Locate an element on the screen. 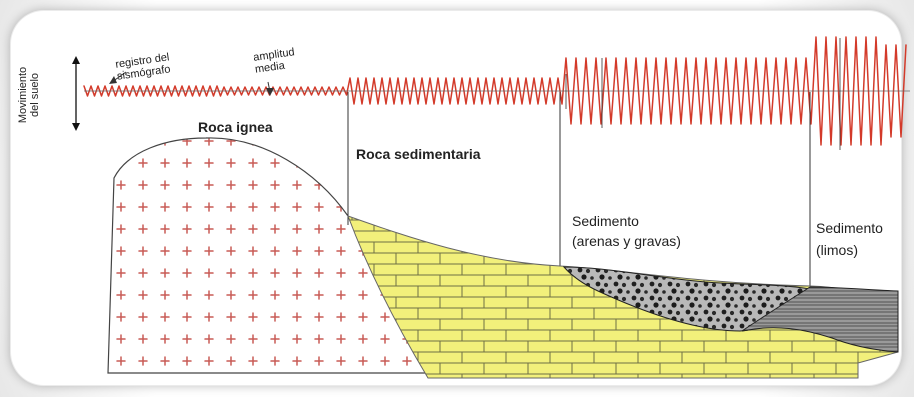  sand-gravel-label: Sedimento (arenas y gravas) is located at coordinates (626, 231).